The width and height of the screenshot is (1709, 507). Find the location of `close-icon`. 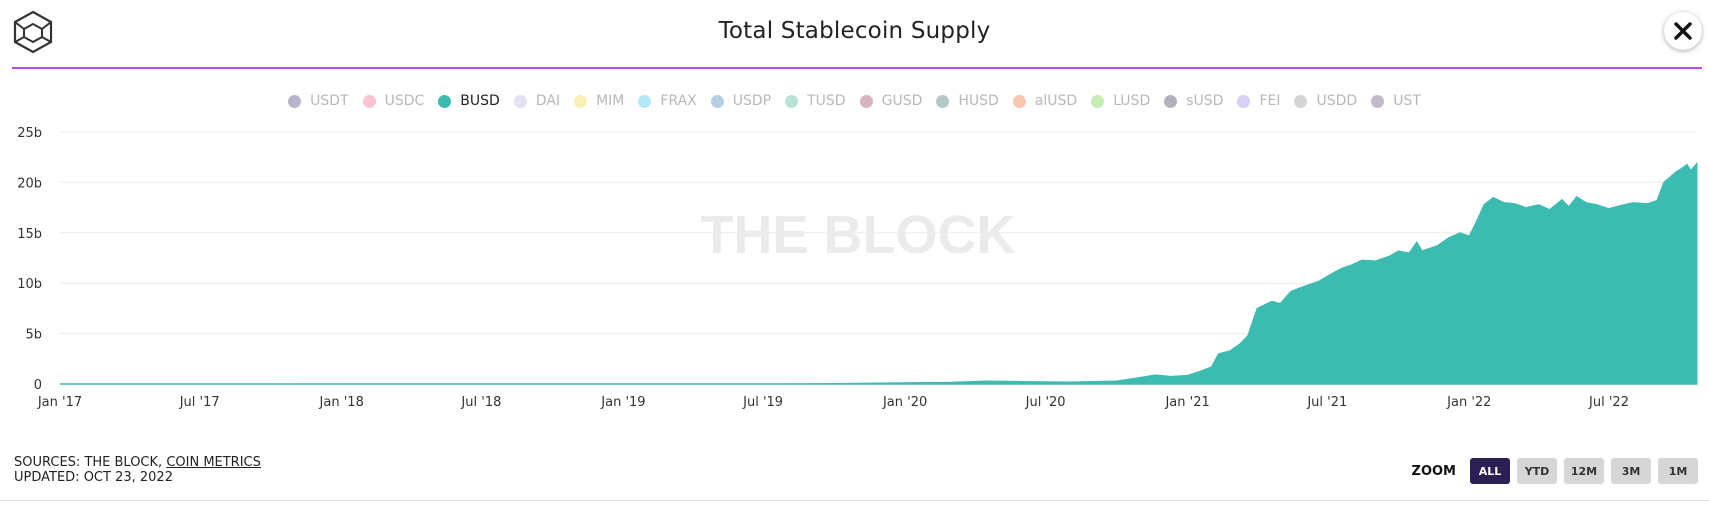

close-icon is located at coordinates (1683, 31).